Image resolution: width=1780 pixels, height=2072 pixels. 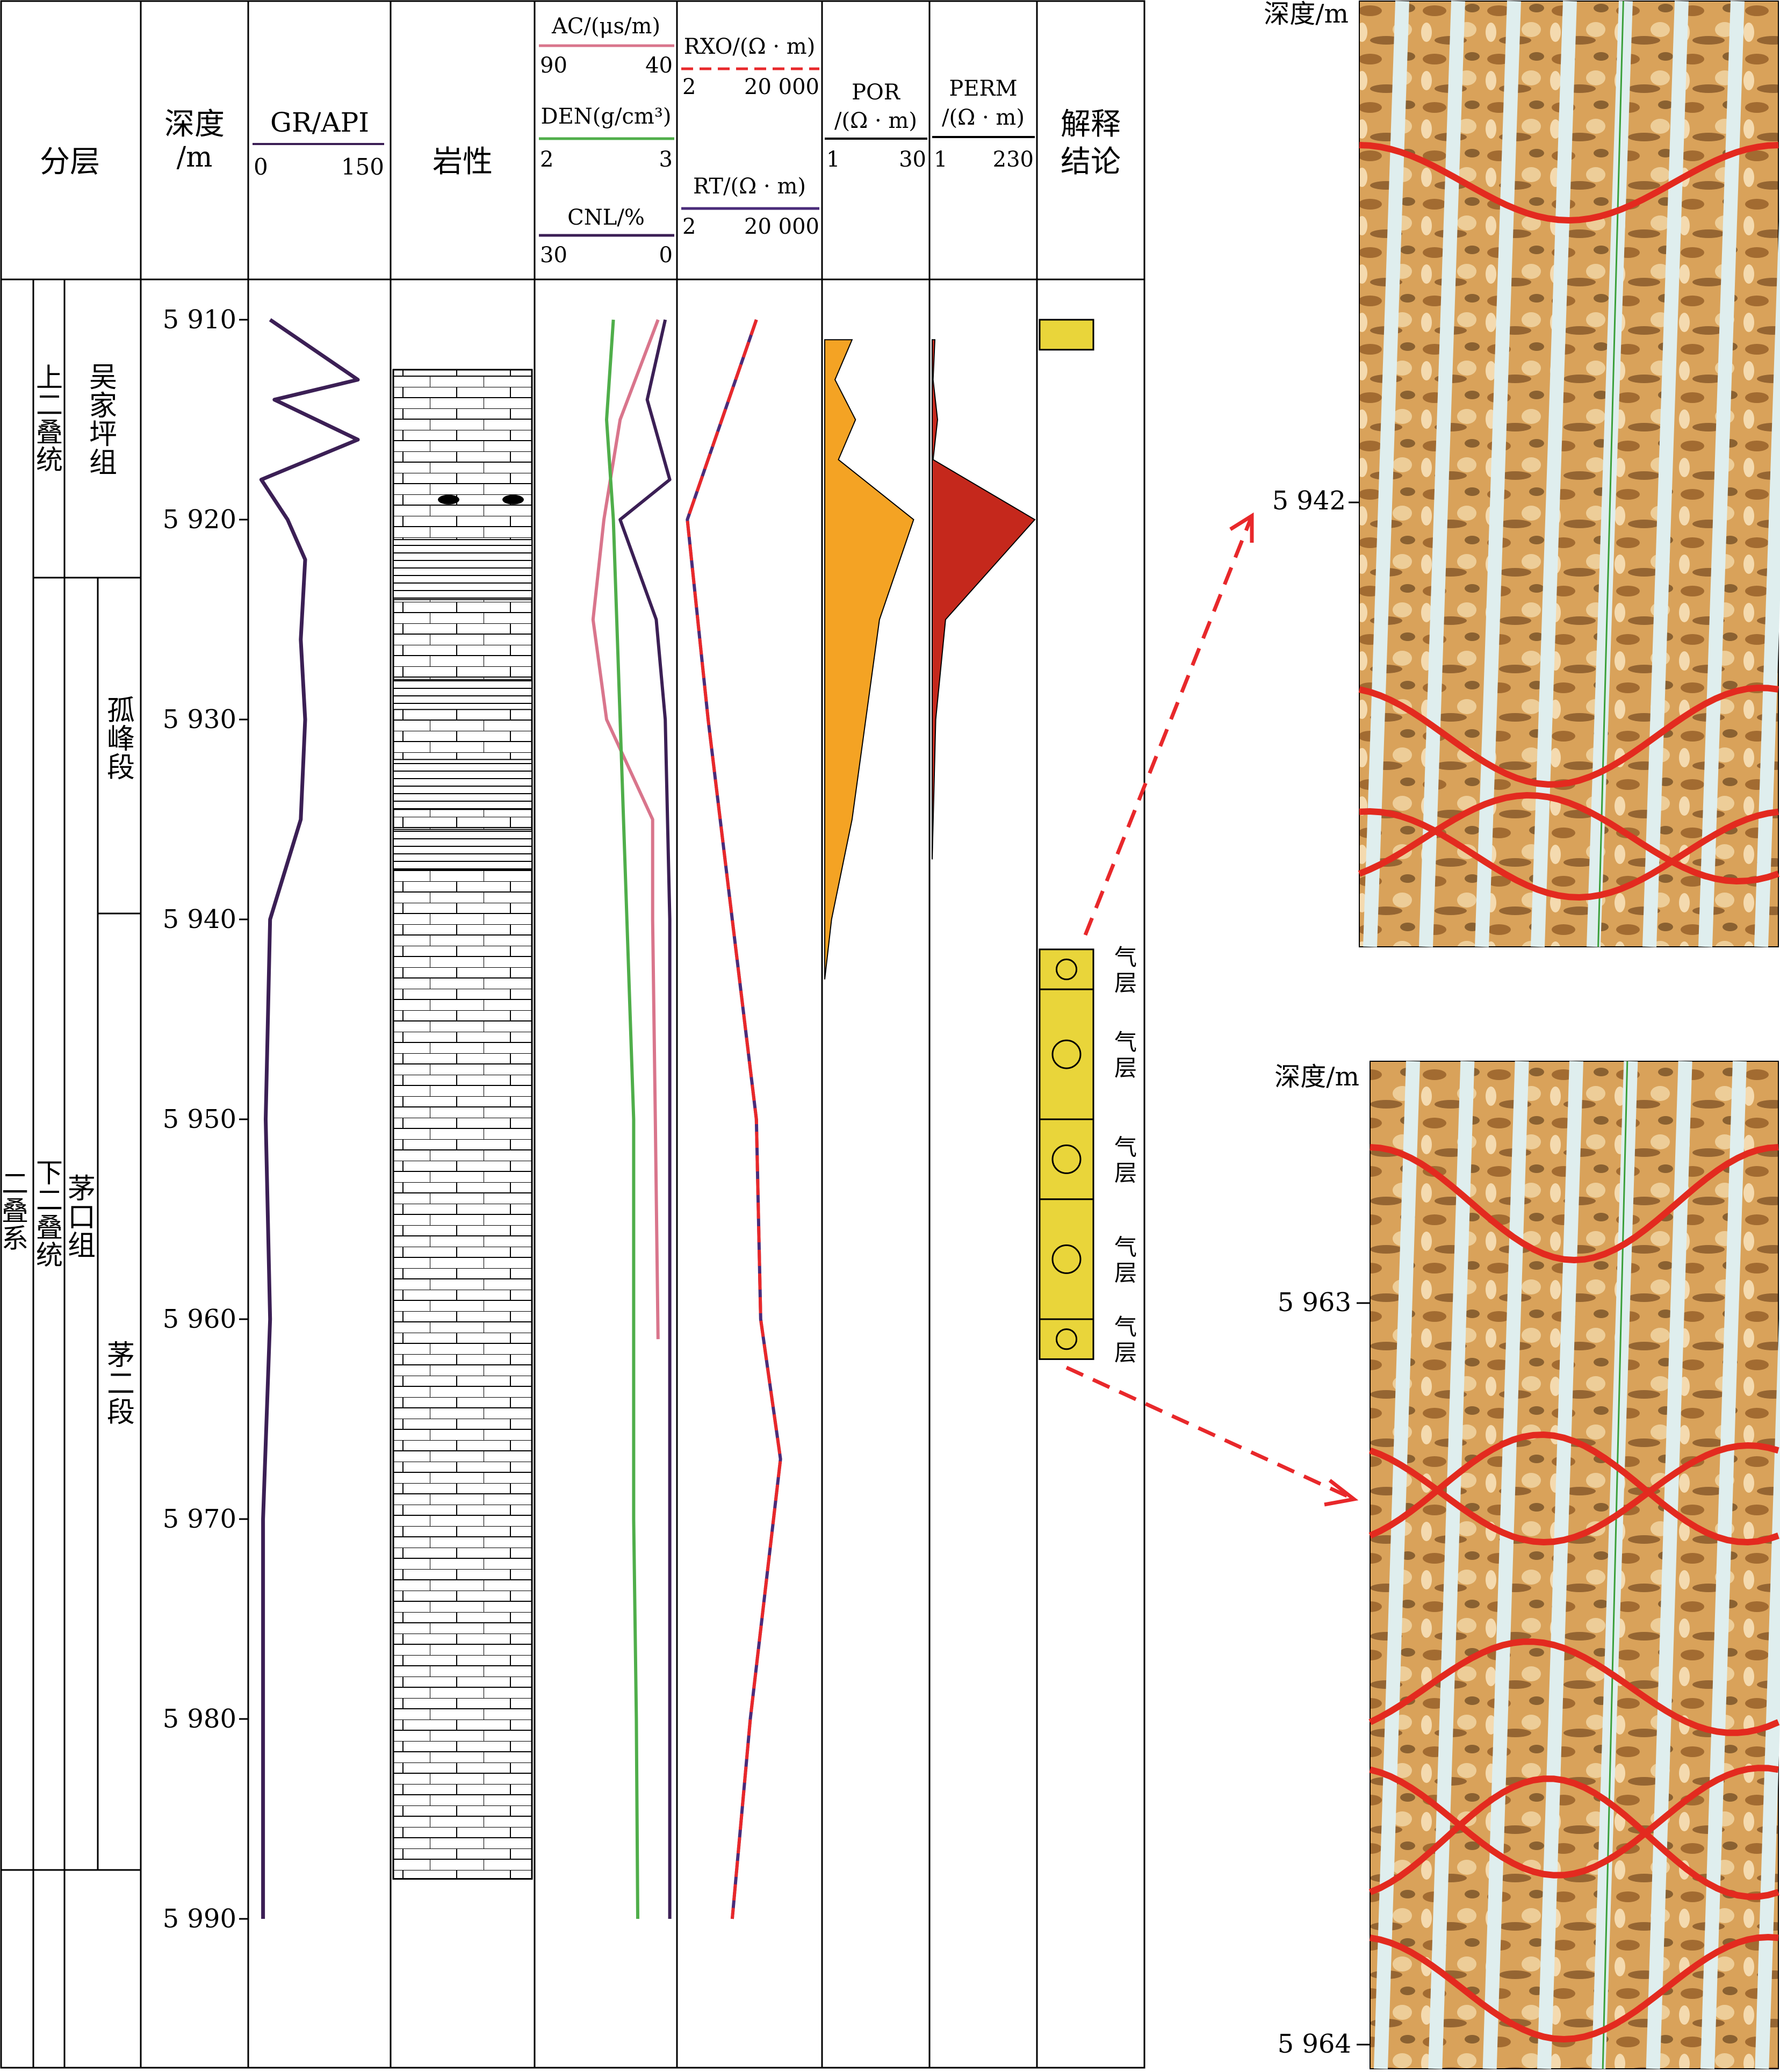 What do you see at coordinates (70, 162) in the screenshot?
I see `header-strat: 分层` at bounding box center [70, 162].